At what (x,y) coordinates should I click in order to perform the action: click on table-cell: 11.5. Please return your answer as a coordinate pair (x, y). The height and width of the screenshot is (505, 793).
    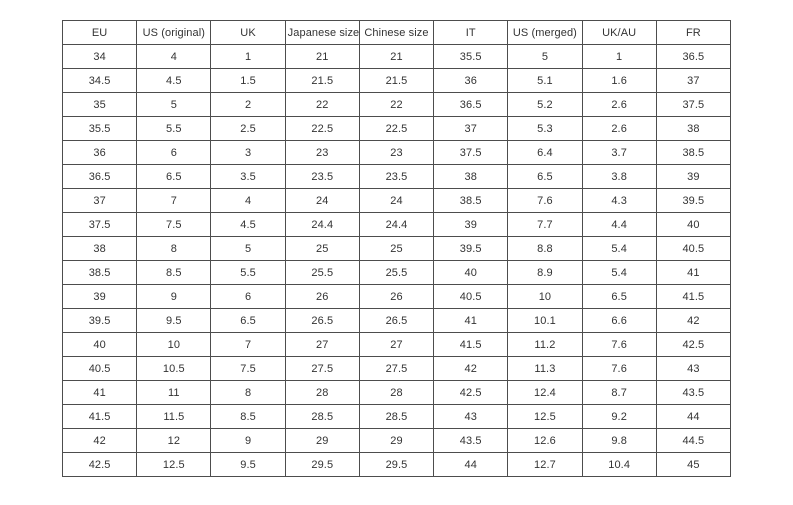
    Looking at the image, I should click on (174, 416).